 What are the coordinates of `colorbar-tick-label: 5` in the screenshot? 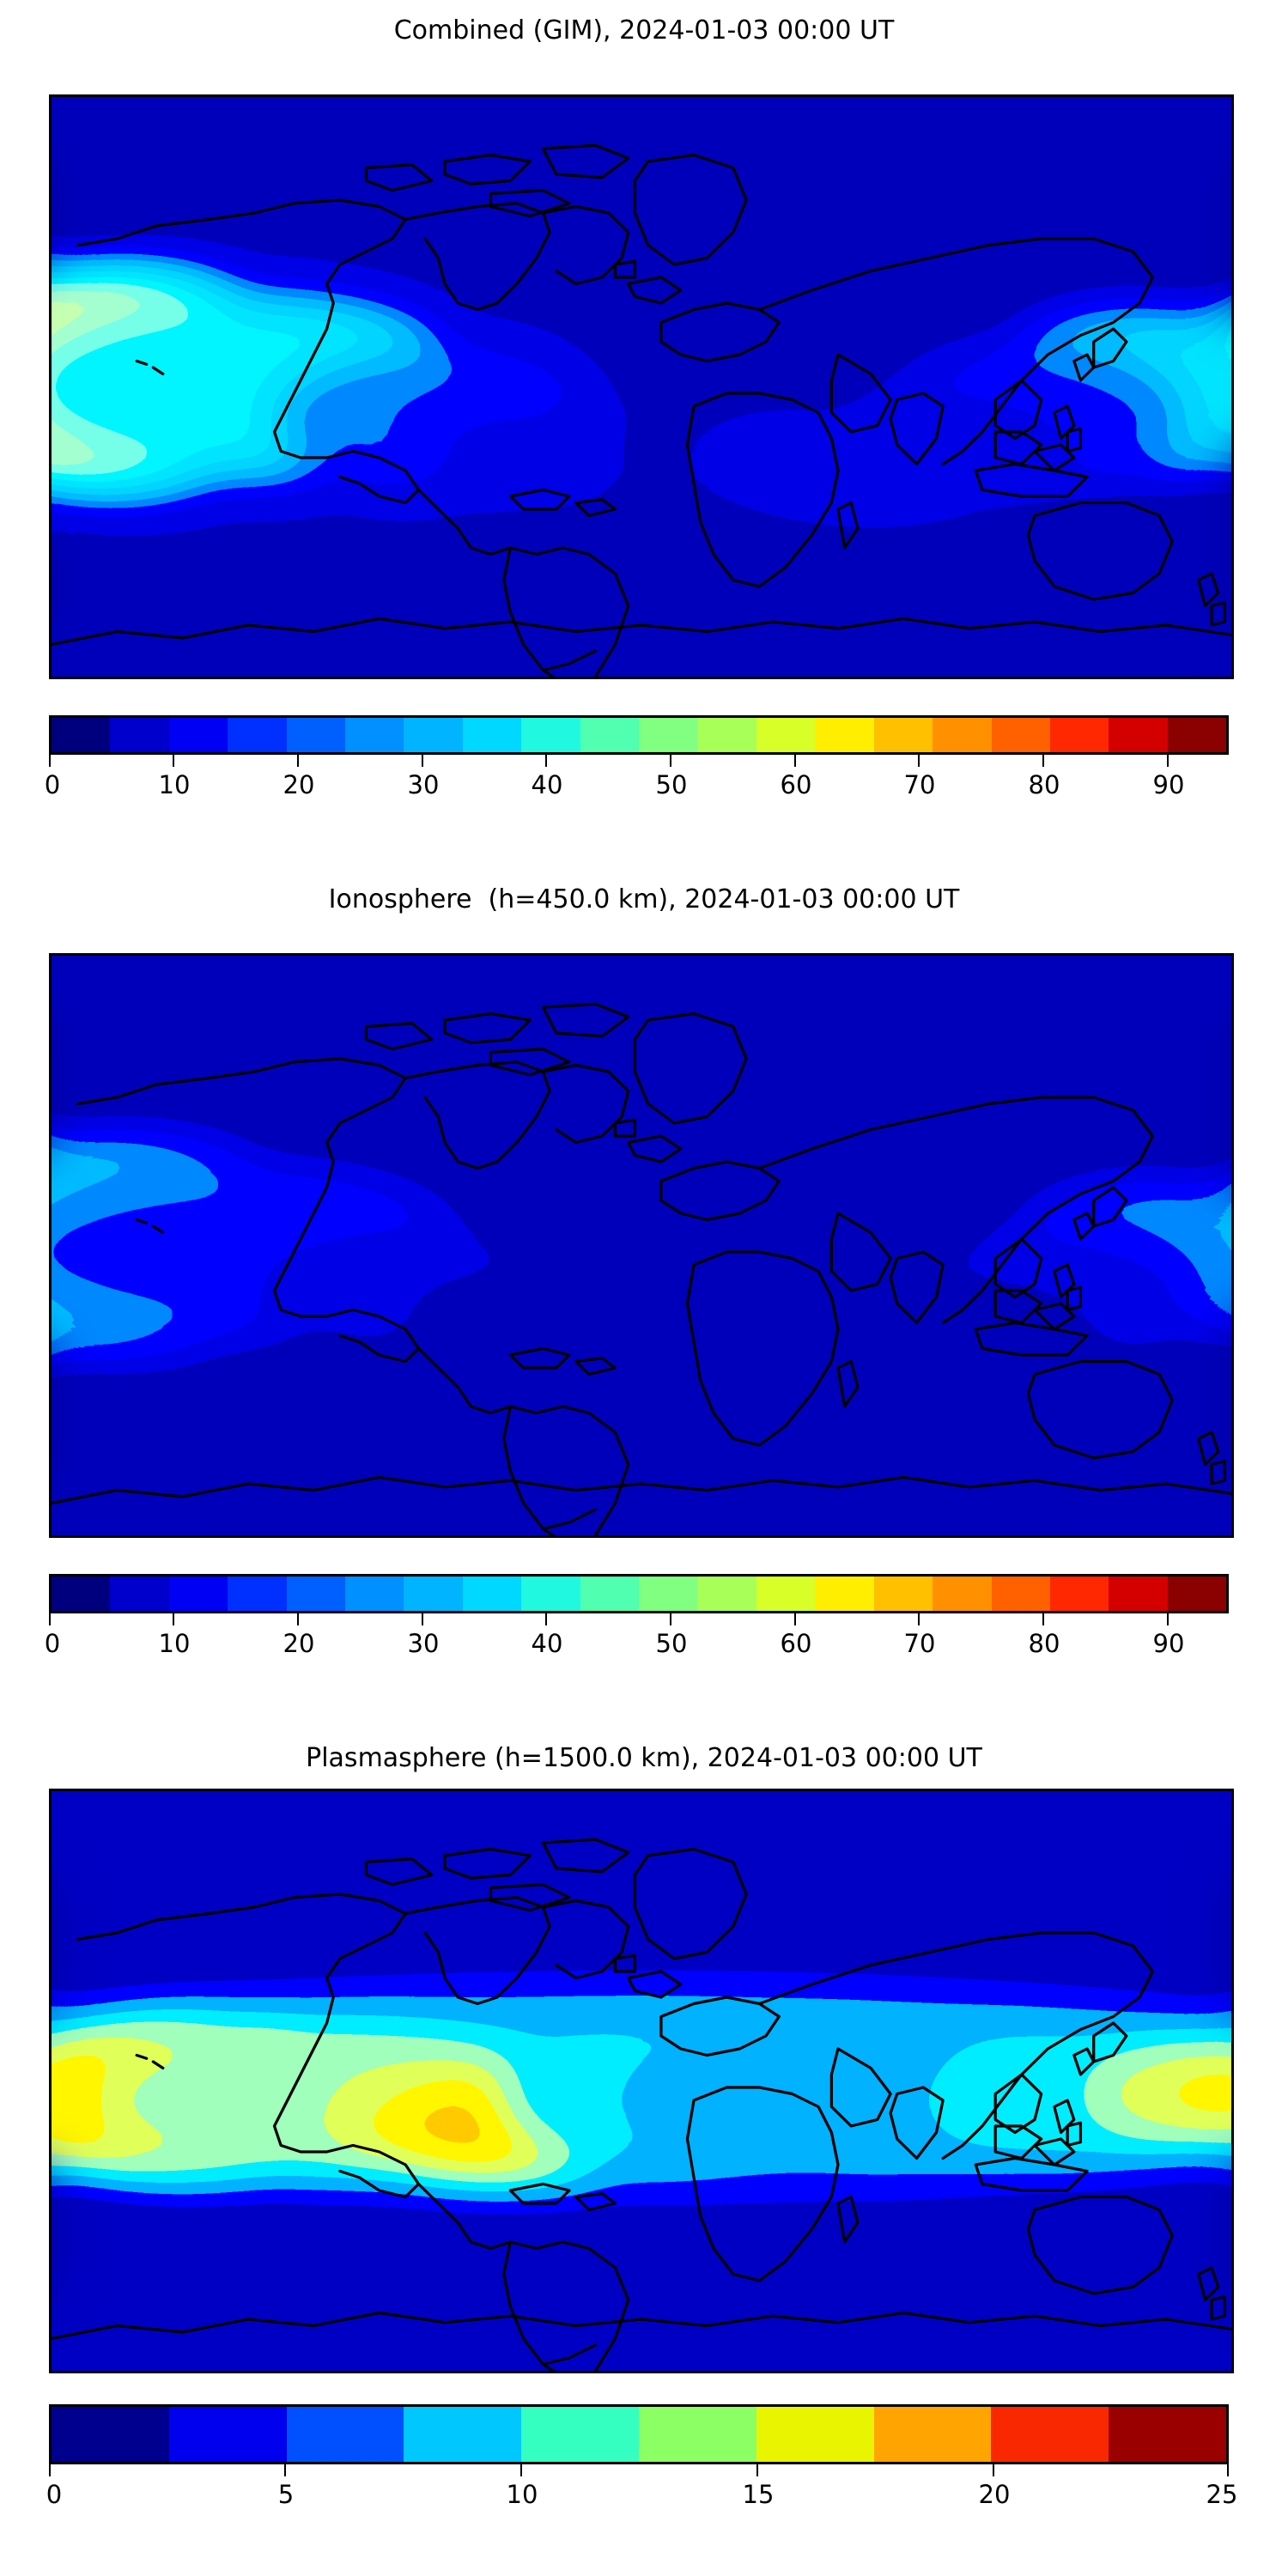 It's located at (286, 2494).